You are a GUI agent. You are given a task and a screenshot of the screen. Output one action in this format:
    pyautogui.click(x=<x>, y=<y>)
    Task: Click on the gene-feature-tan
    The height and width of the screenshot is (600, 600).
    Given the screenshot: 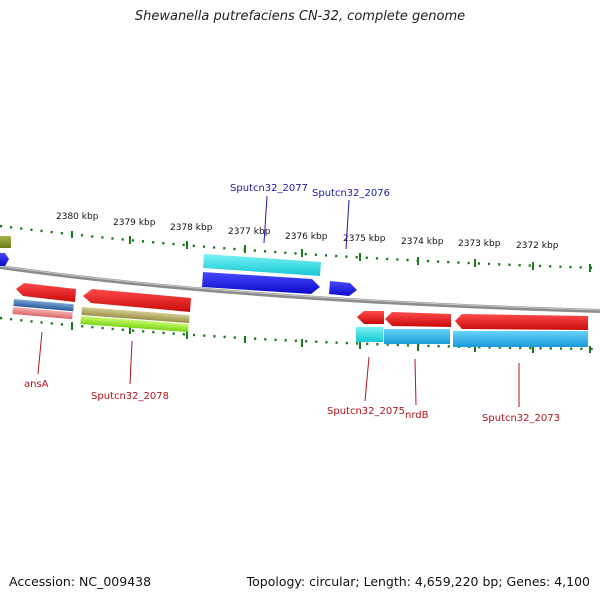 What is the action you would take?
    pyautogui.click(x=135, y=315)
    